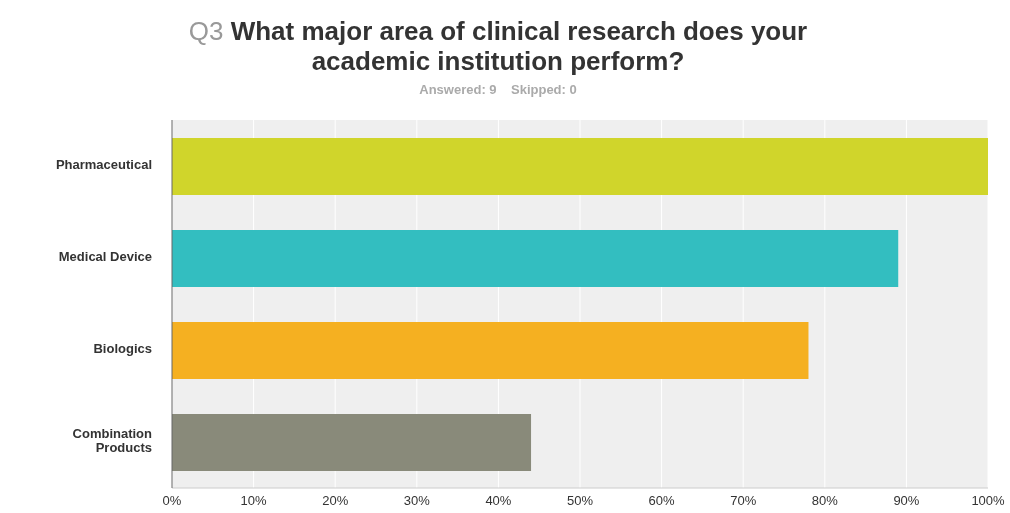  What do you see at coordinates (498, 501) in the screenshot?
I see `x-tick-label: 40%` at bounding box center [498, 501].